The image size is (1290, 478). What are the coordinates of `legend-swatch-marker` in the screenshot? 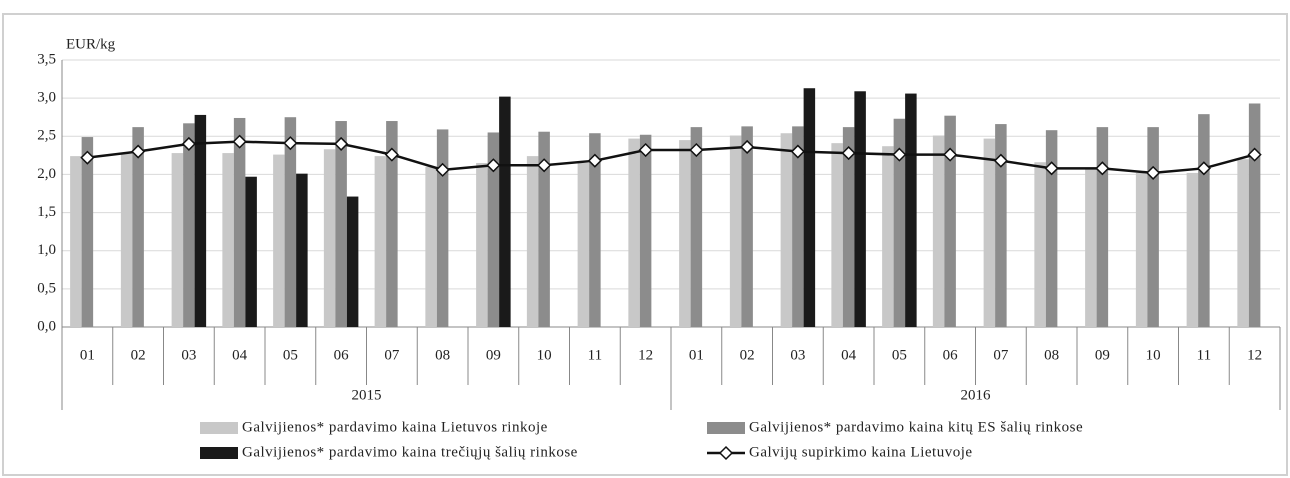 It's located at (726, 453).